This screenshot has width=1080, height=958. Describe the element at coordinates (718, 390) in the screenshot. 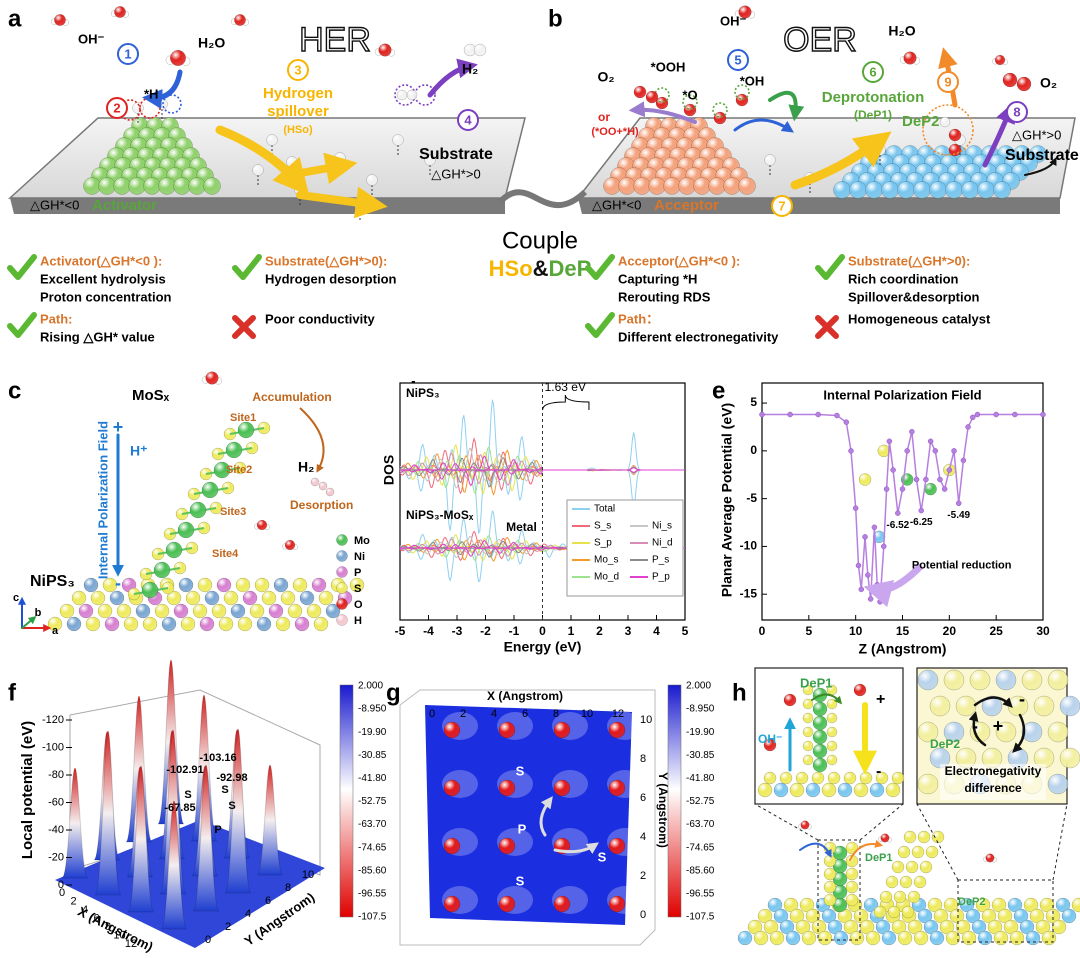

I see `panel-letter: e` at that location.